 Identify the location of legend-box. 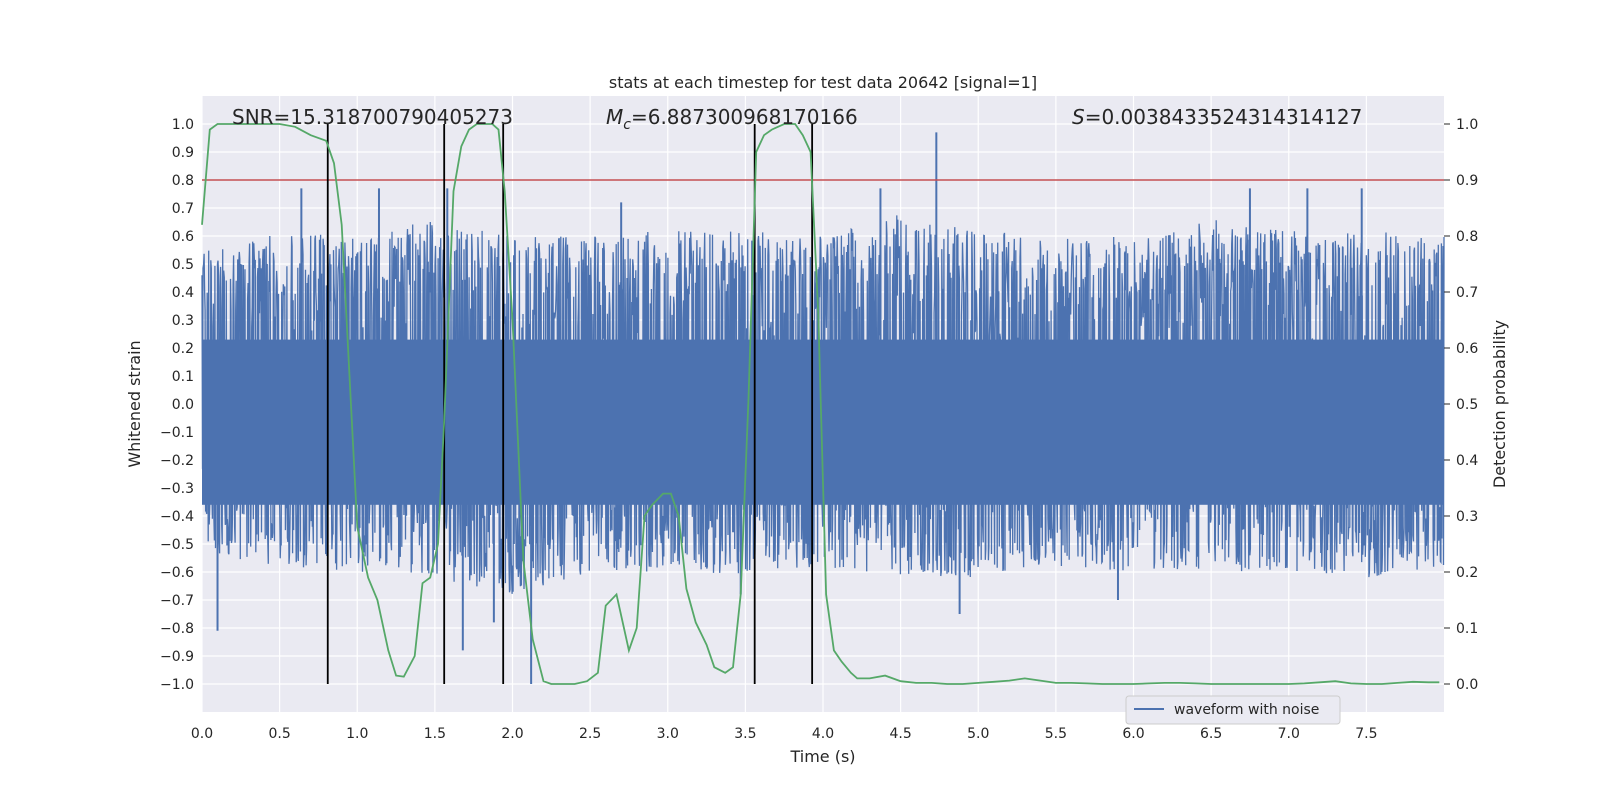
(1233, 710).